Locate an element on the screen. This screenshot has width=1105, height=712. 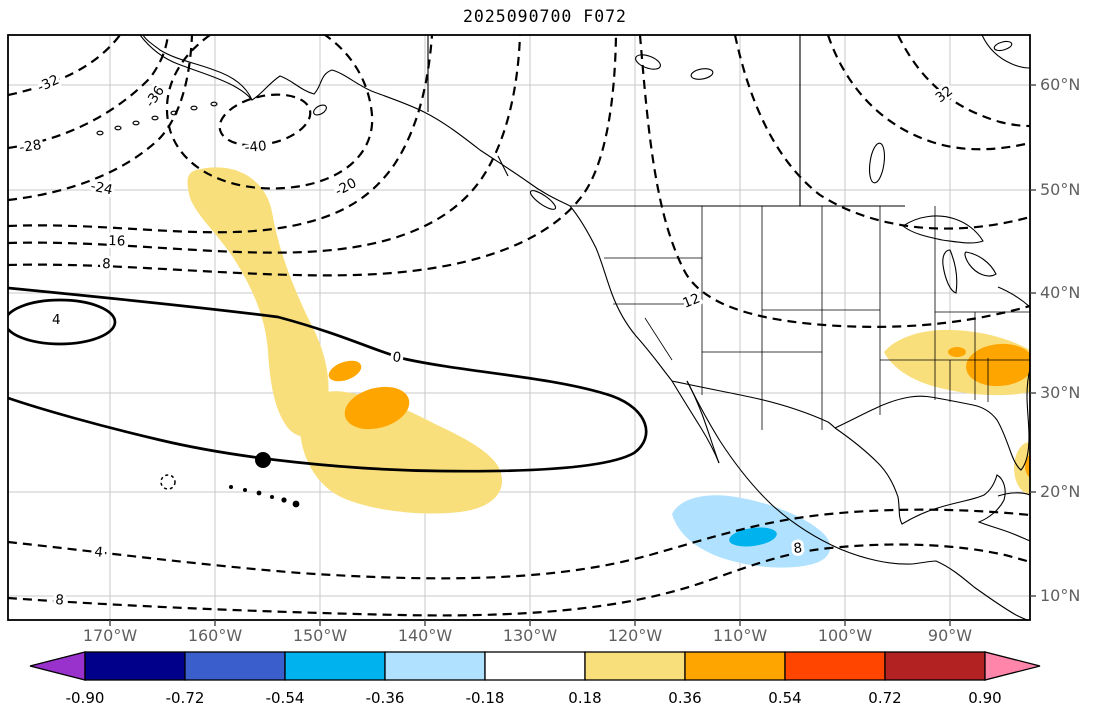
mexico-west-coast is located at coordinates (857, 500).